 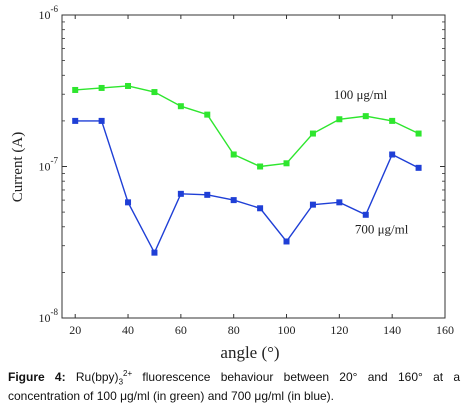 I want to click on x-tick-label: 80, so click(x=234, y=330).